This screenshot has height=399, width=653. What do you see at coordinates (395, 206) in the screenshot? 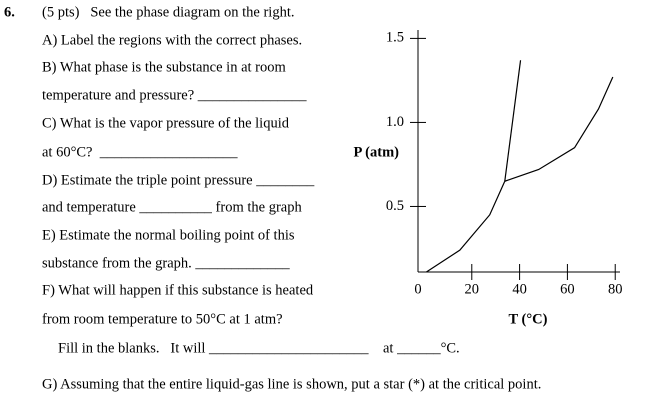
I see `y-tick-label: 0.5` at bounding box center [395, 206].